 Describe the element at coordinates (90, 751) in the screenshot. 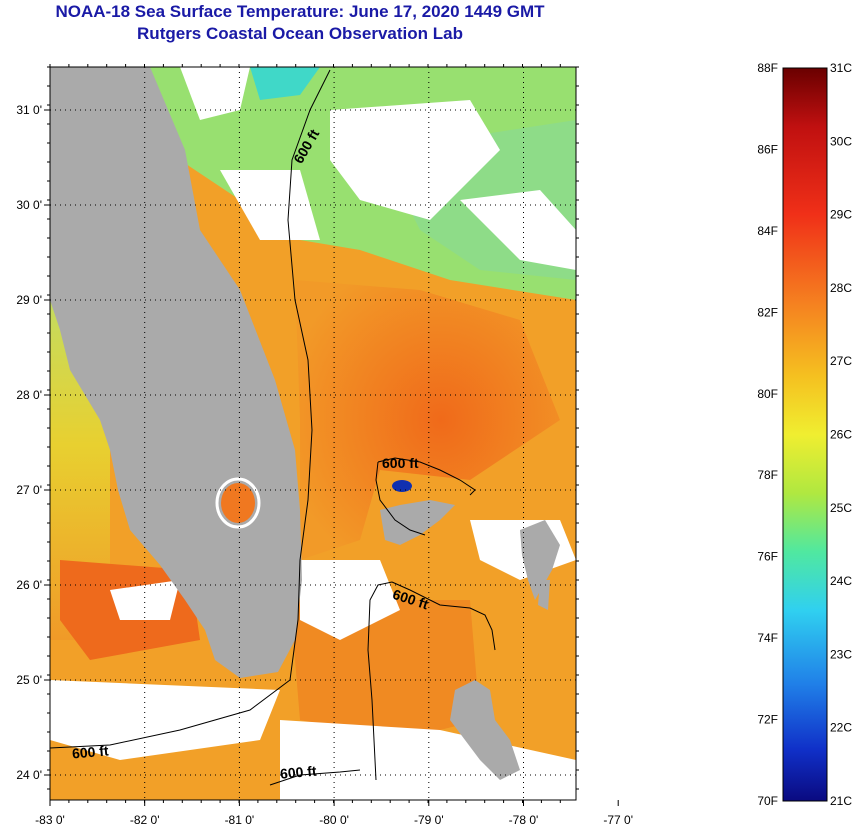

I see `contour-label-keys: 600 ft` at that location.